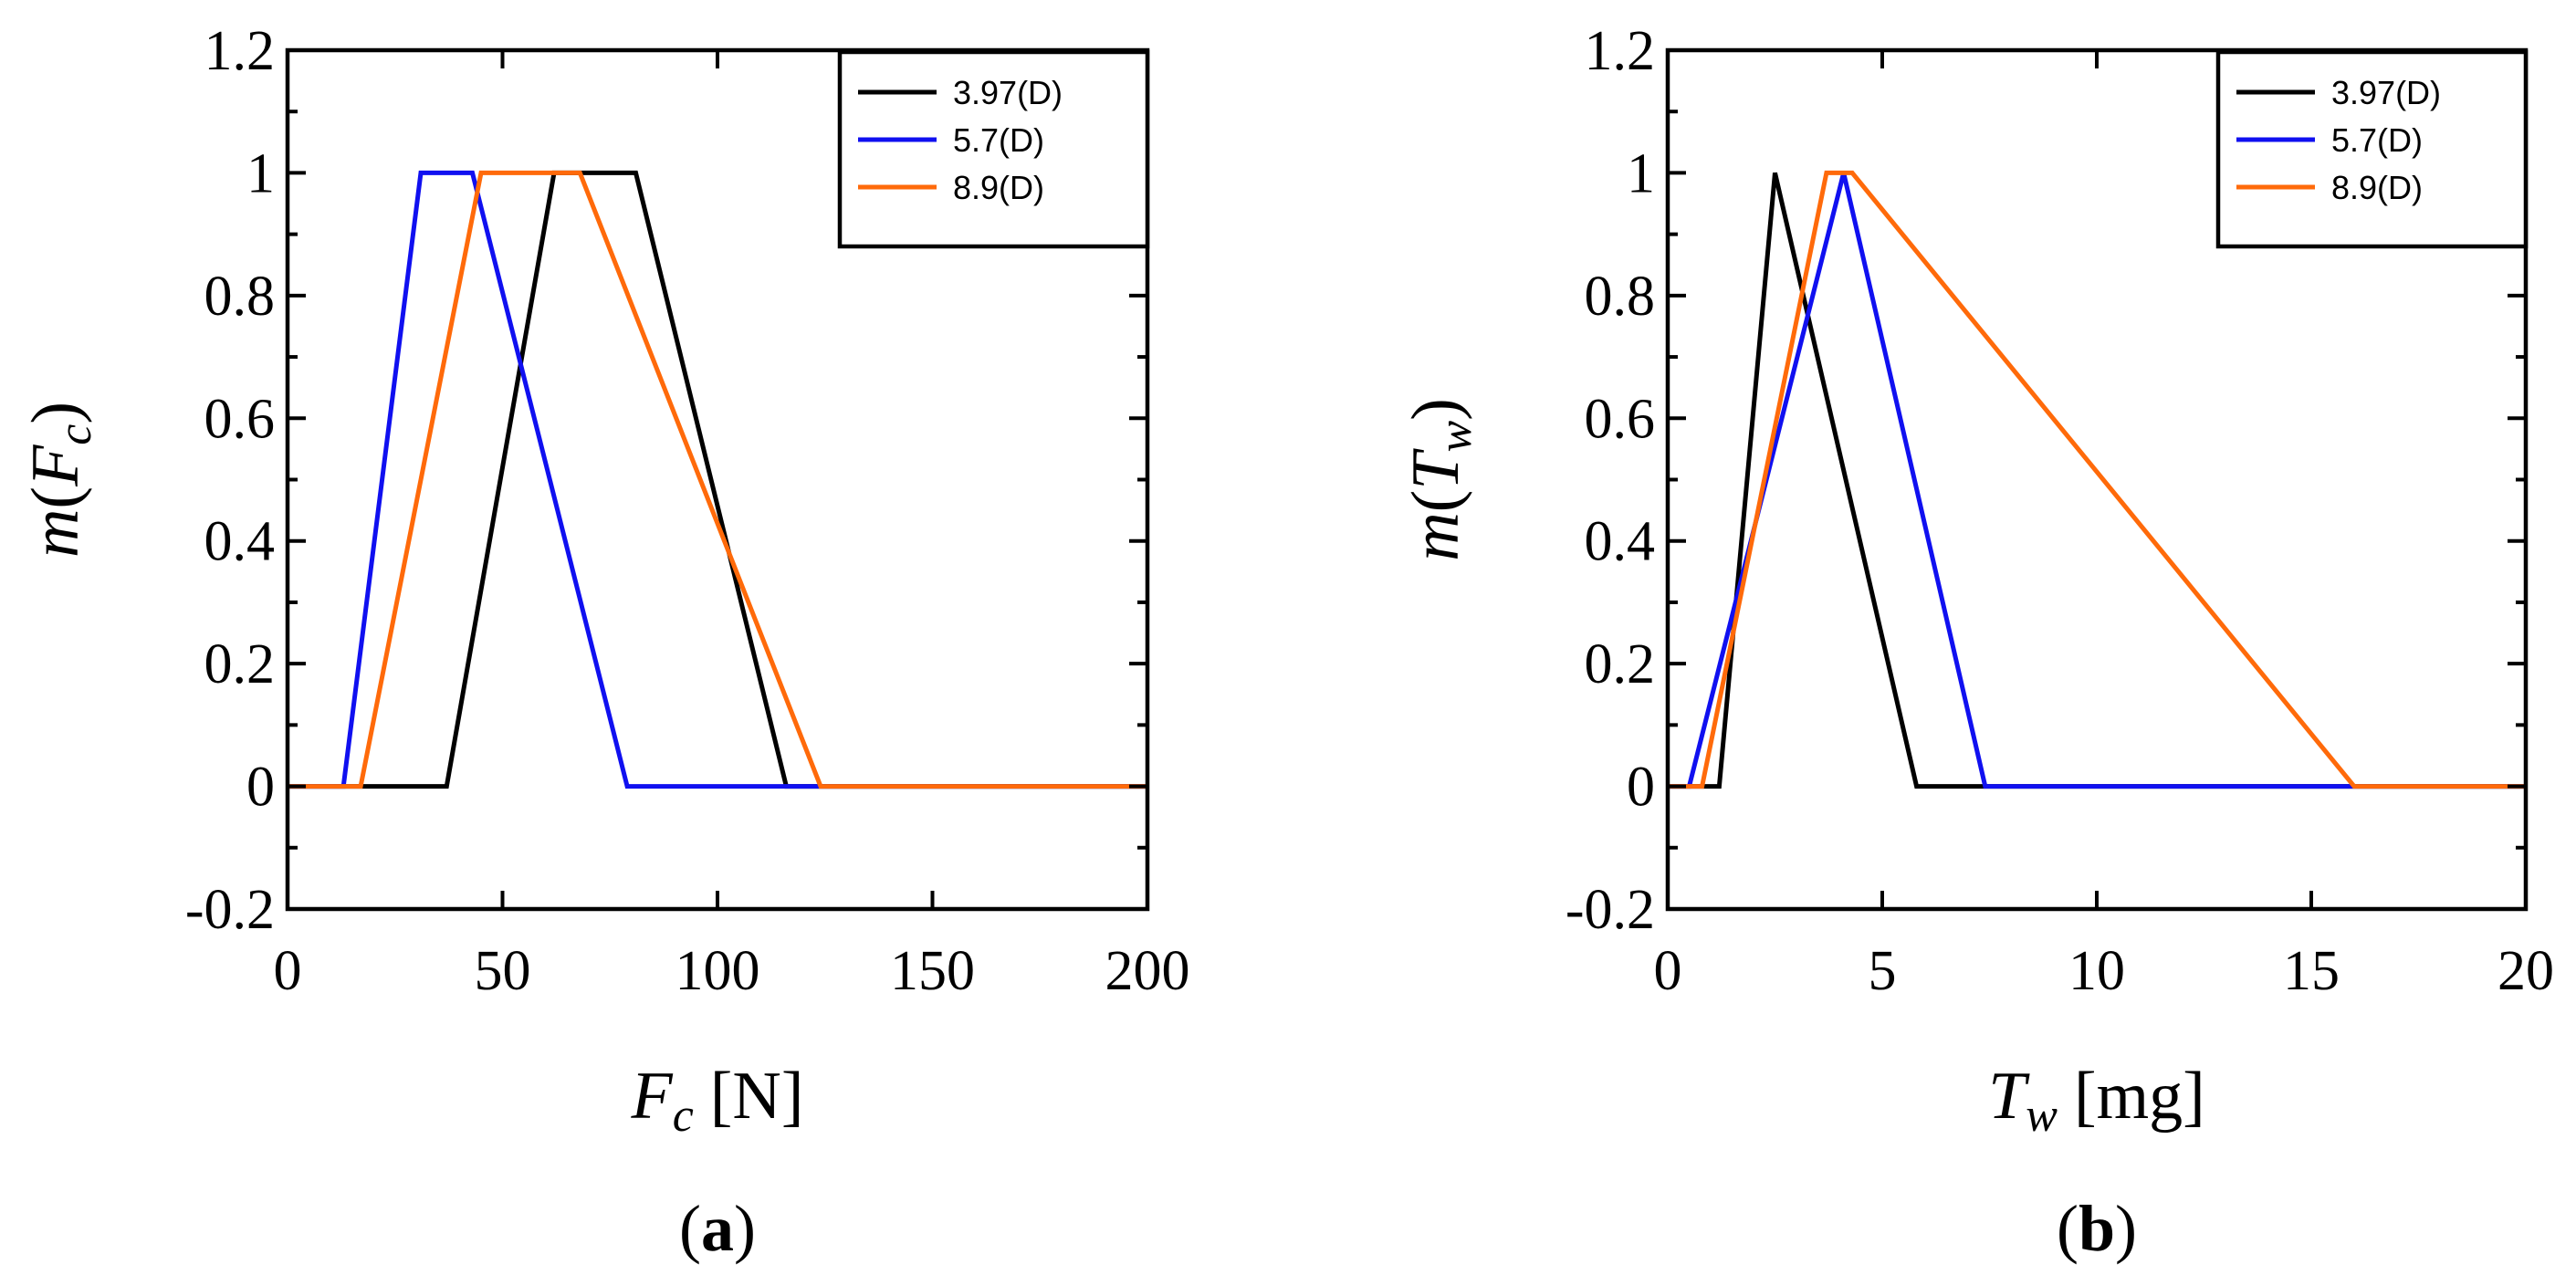  I want to click on panel-letter: b, so click(2097, 1228).